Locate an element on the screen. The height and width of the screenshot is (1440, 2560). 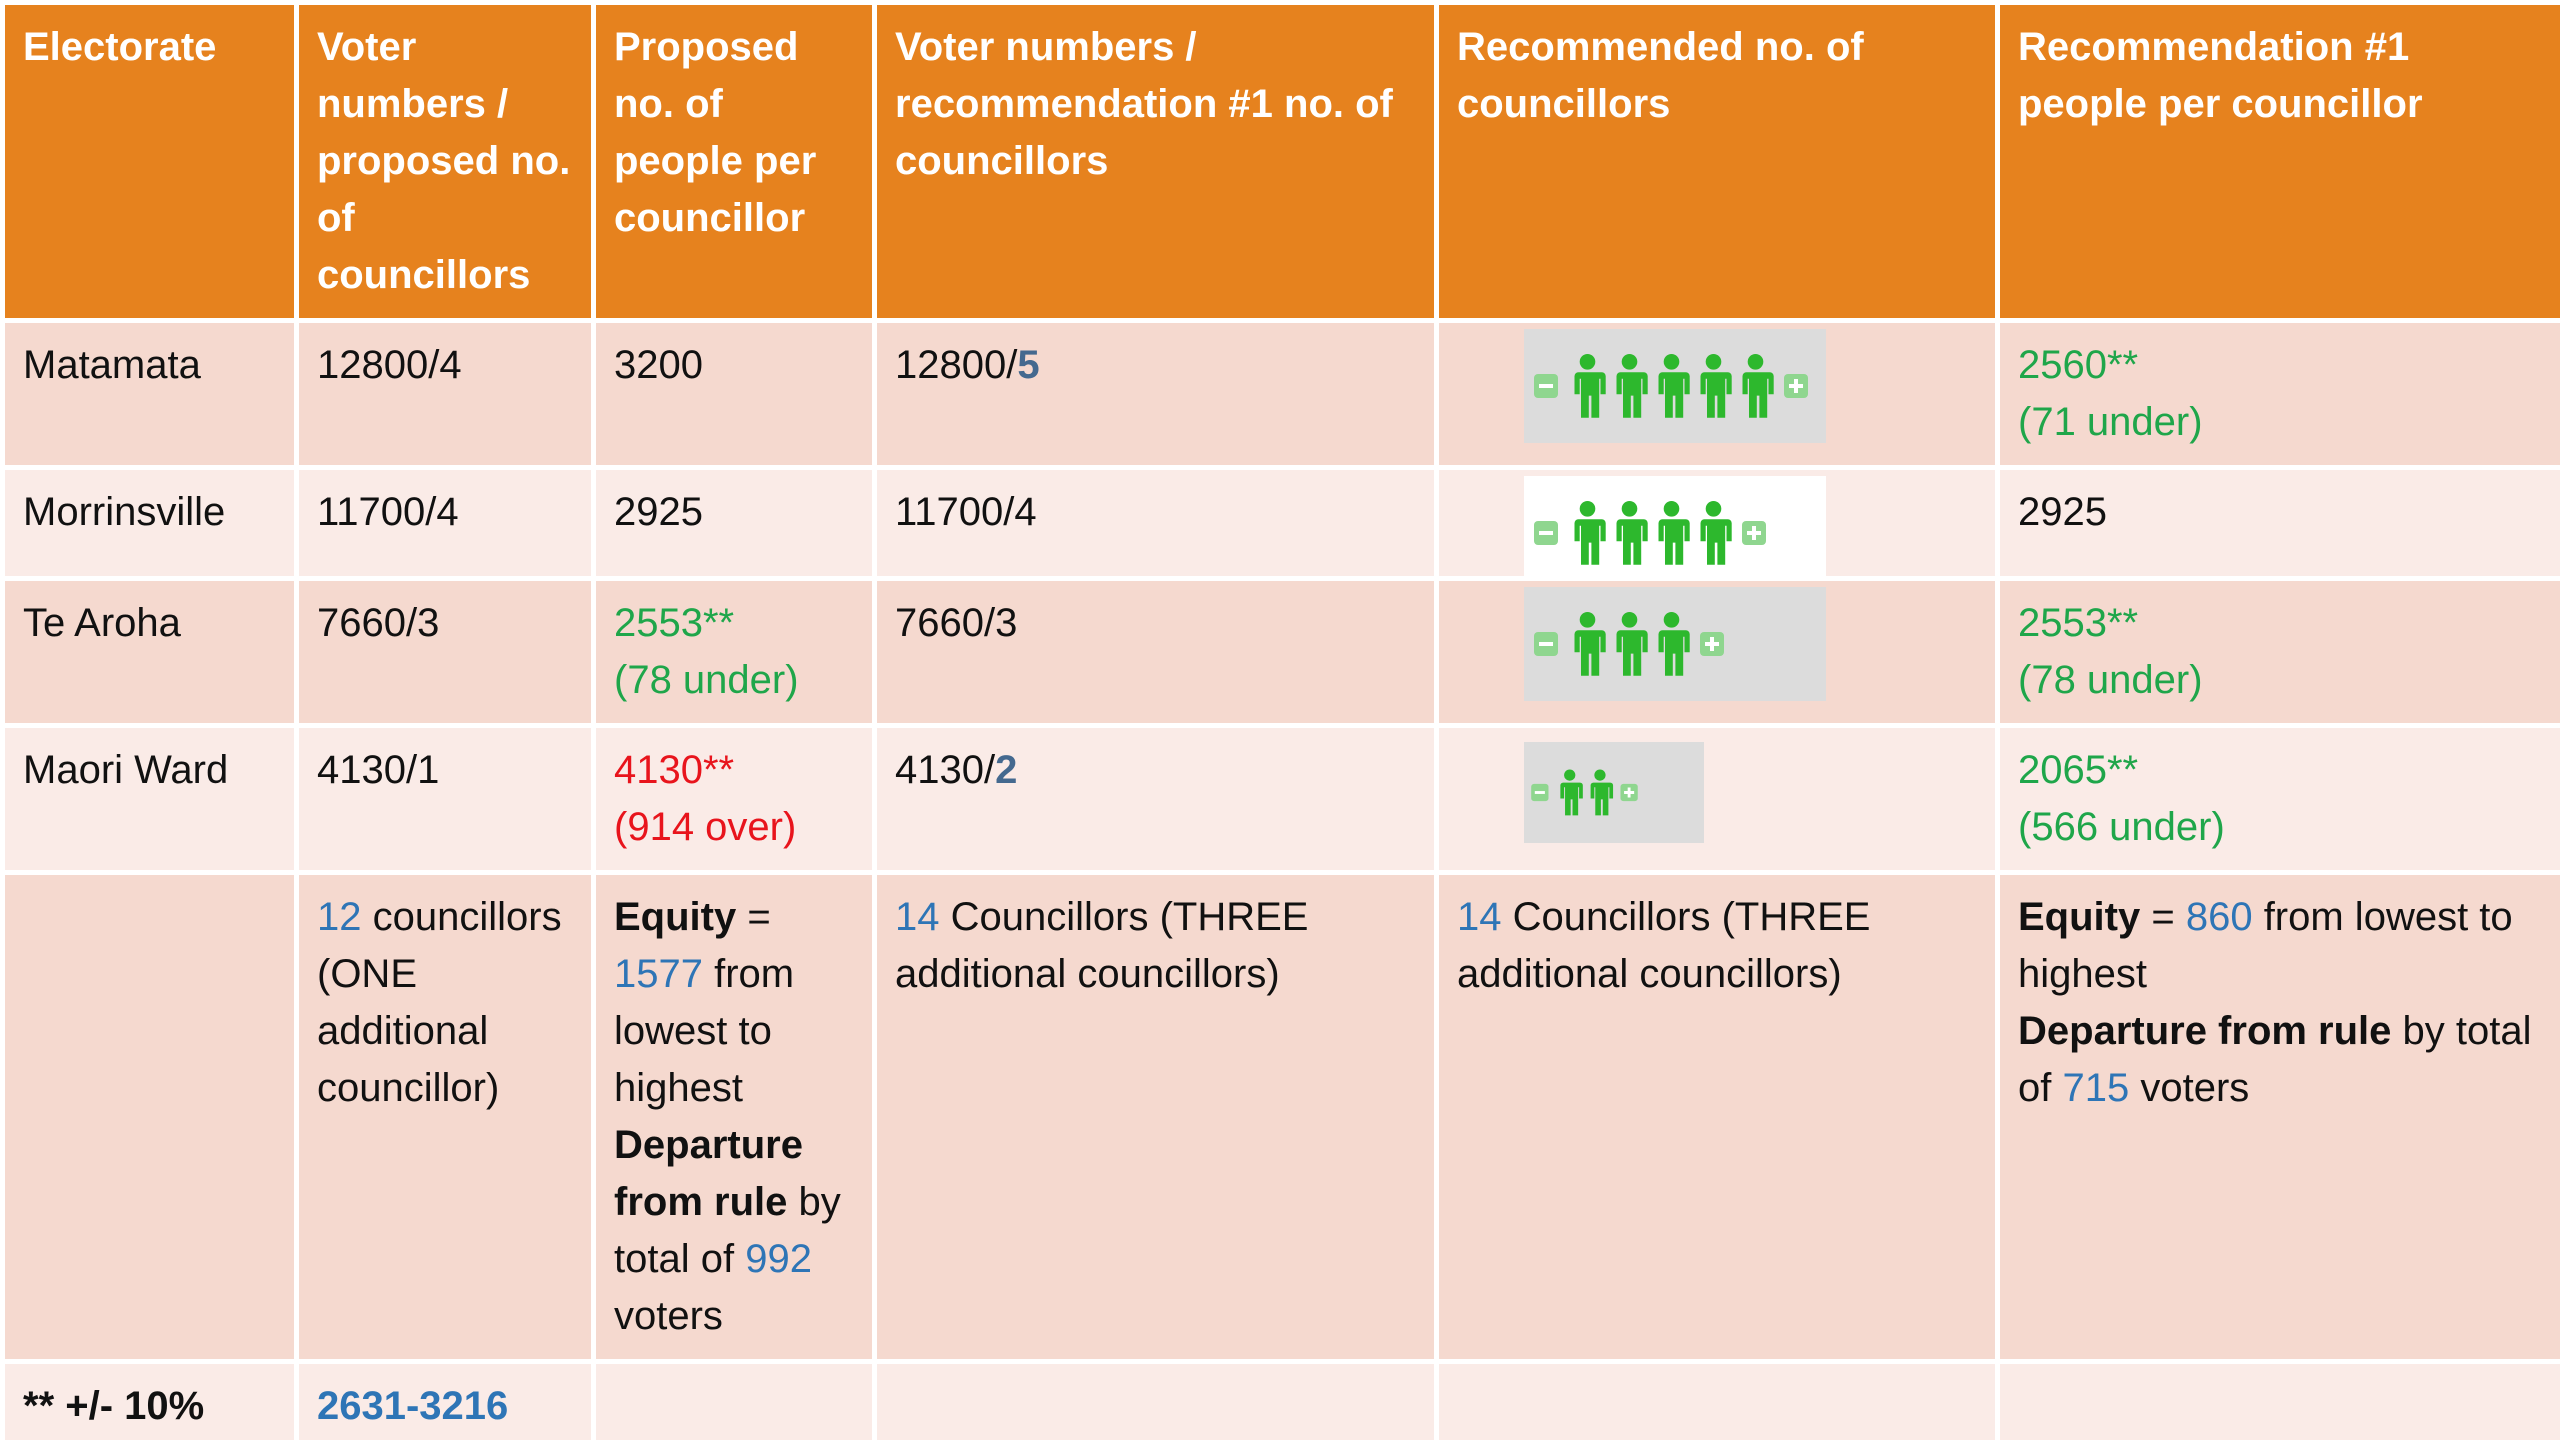
cell-text: 4130** is located at coordinates (674, 770).